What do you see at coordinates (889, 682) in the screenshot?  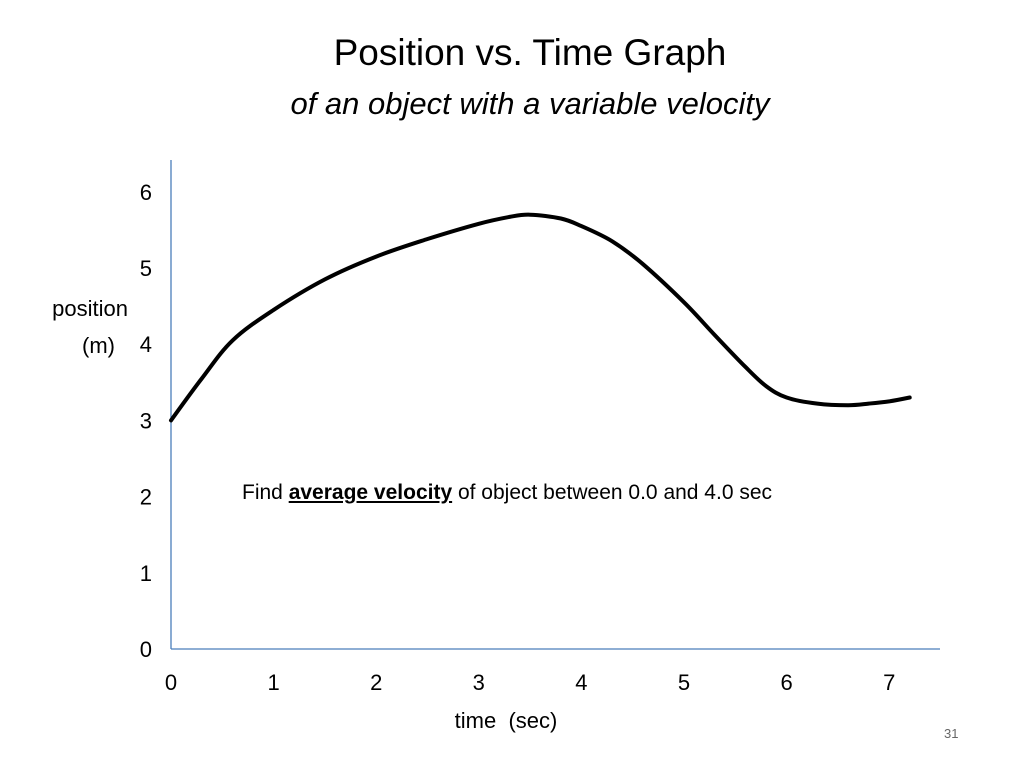 I see `x-tick-label: 7` at bounding box center [889, 682].